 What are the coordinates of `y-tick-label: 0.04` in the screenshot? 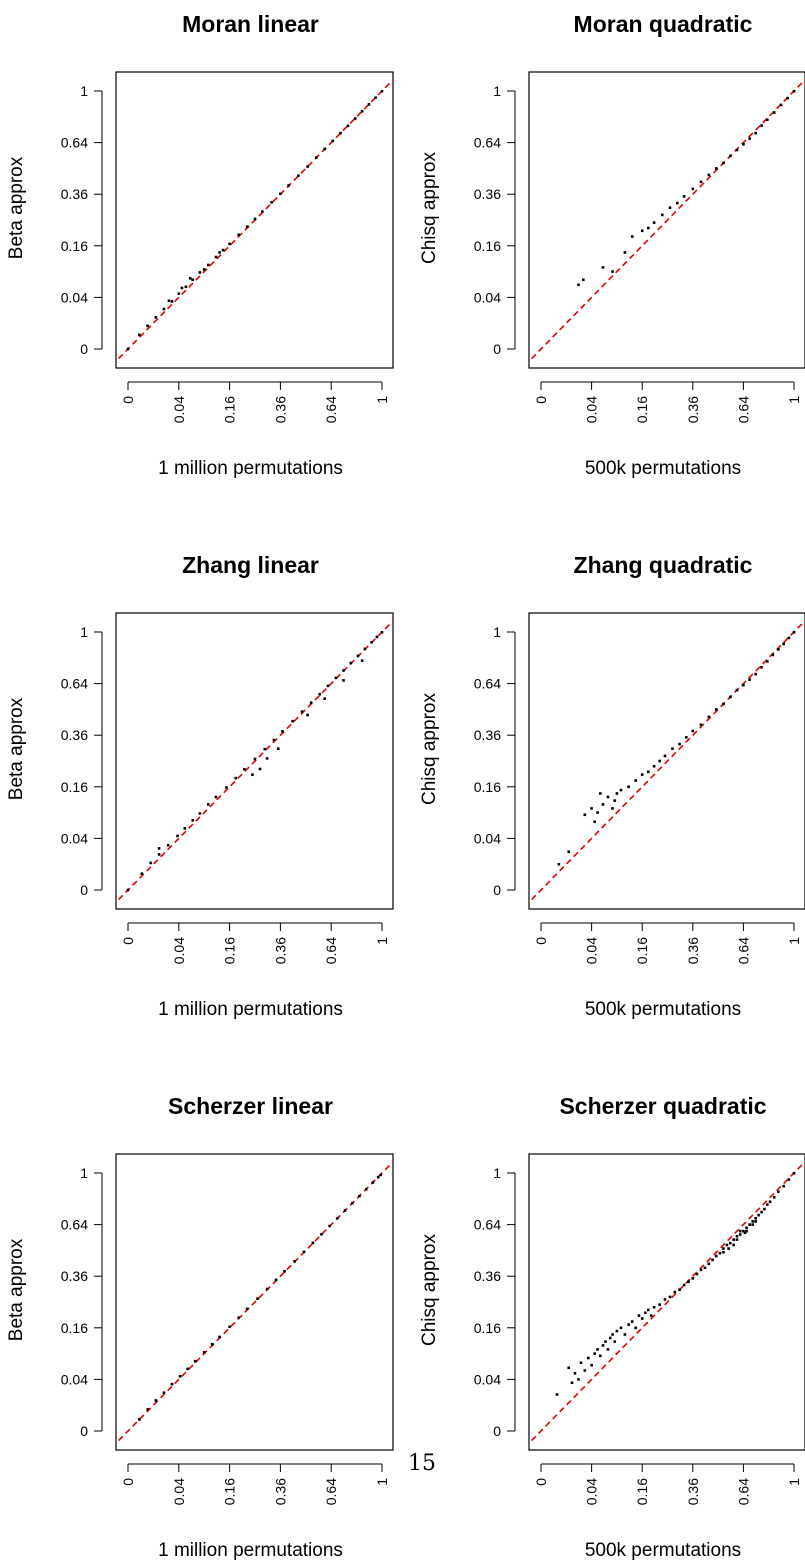 It's located at (487, 1379).